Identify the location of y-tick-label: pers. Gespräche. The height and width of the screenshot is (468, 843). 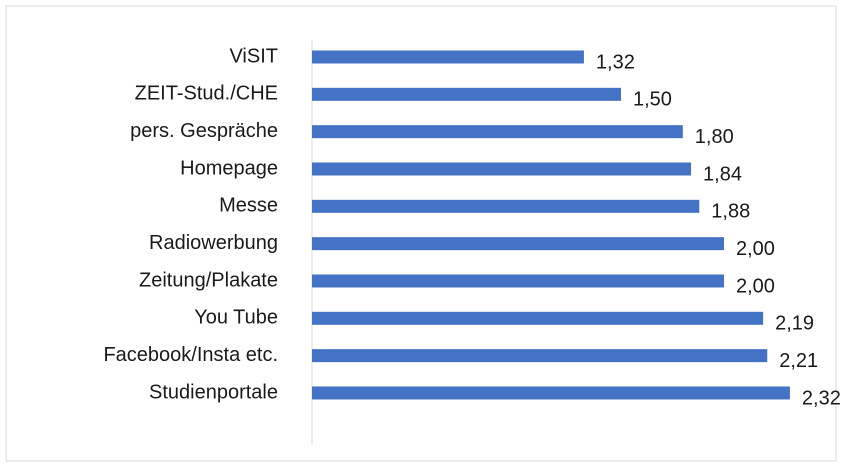
(204, 131).